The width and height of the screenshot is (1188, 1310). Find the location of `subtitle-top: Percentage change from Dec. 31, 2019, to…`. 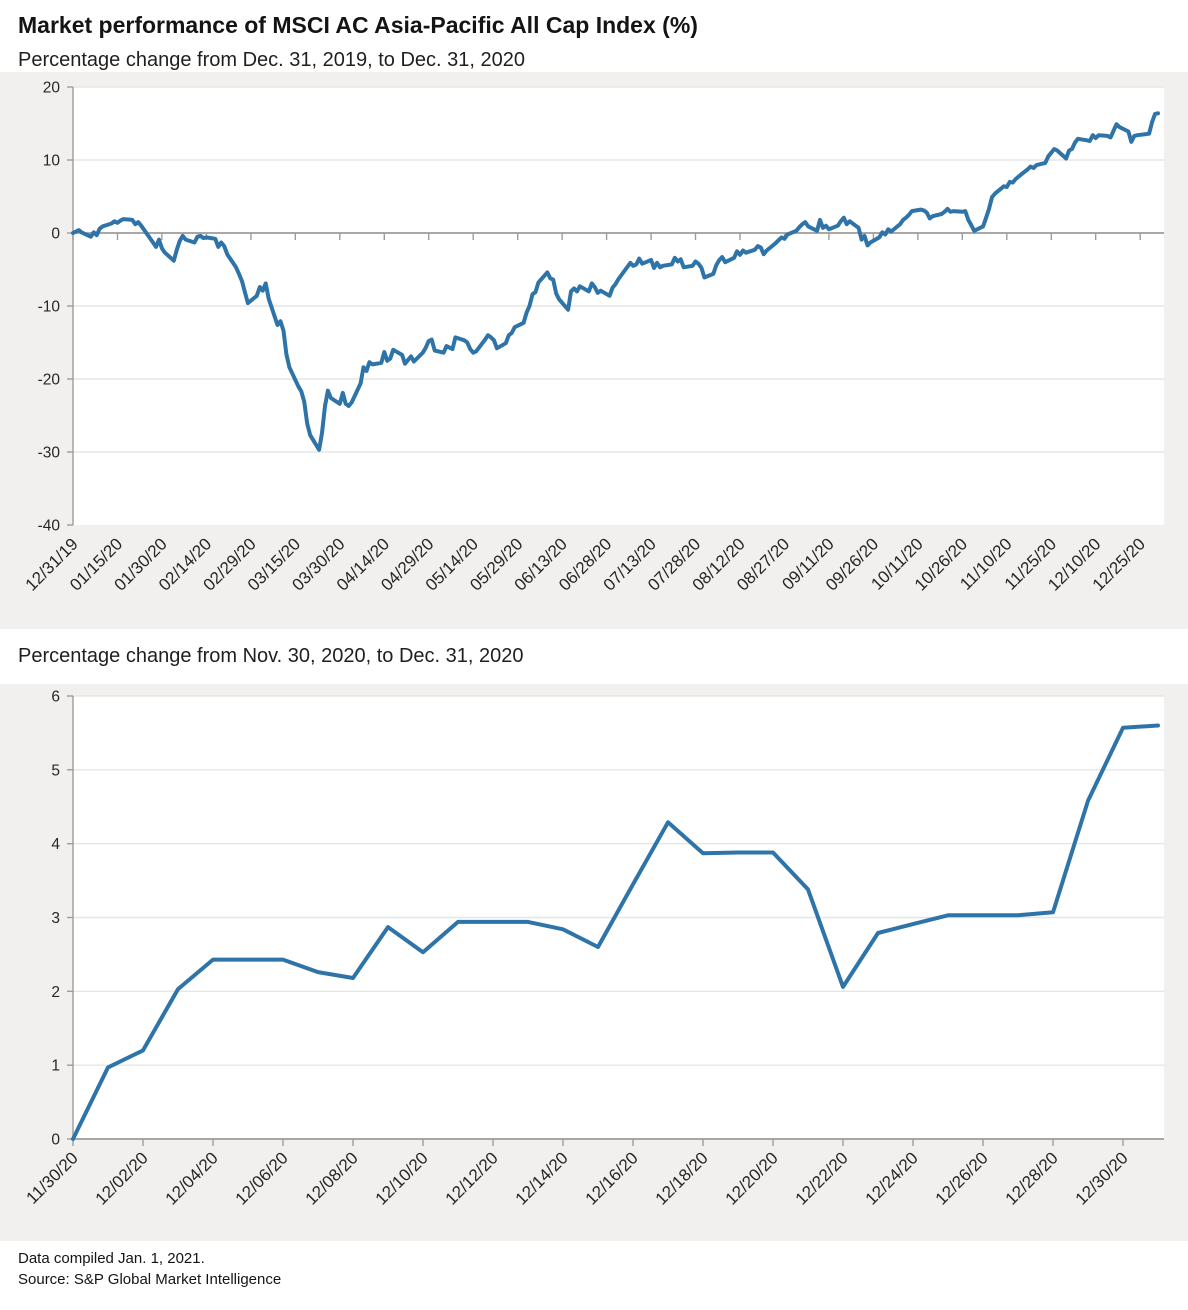

subtitle-top: Percentage change from Dec. 31, 2019, to… is located at coordinates (271, 59).